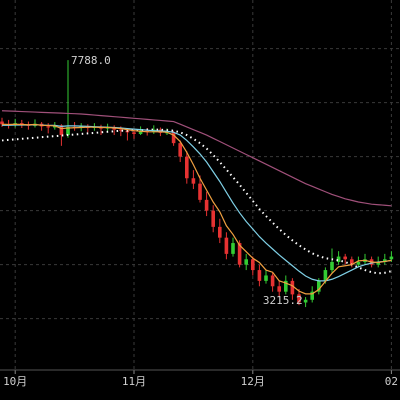 The height and width of the screenshot is (400, 400). Describe the element at coordinates (134, 381) in the screenshot. I see `x-tick-label: 11月` at that location.